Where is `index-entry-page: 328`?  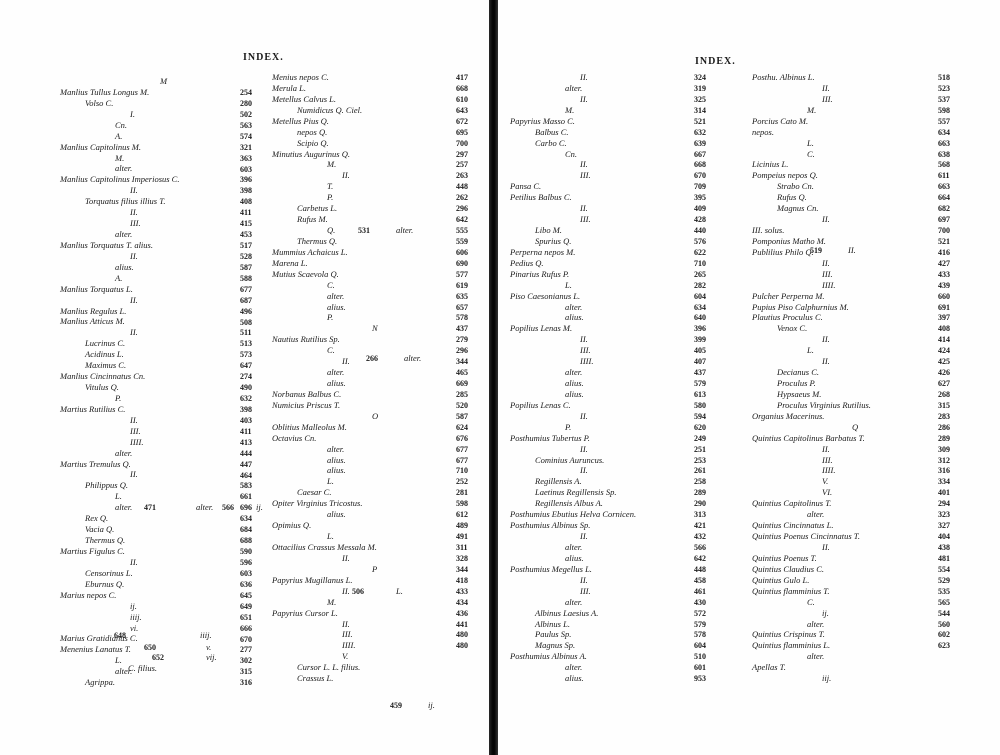
index-entry-page: 328 is located at coordinates (462, 558).